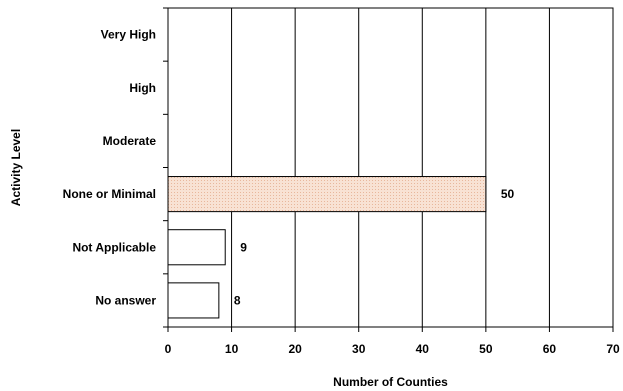  I want to click on x-tick-label: 70, so click(613, 349).